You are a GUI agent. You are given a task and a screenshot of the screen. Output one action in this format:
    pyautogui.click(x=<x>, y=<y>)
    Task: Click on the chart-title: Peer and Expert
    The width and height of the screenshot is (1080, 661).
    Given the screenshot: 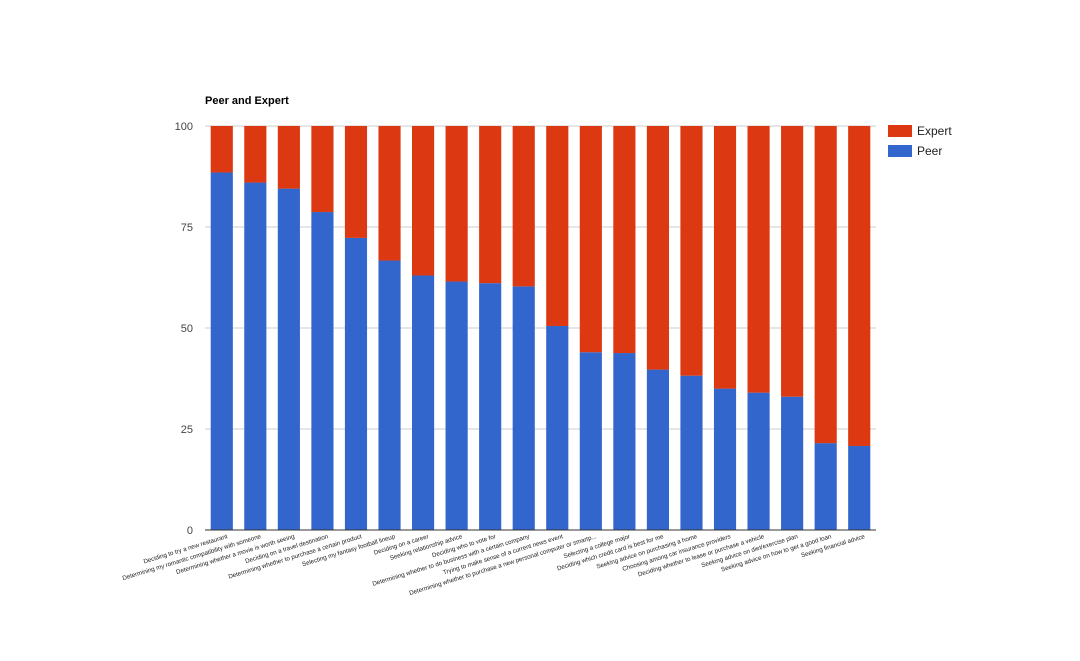 What is the action you would take?
    pyautogui.click(x=247, y=101)
    